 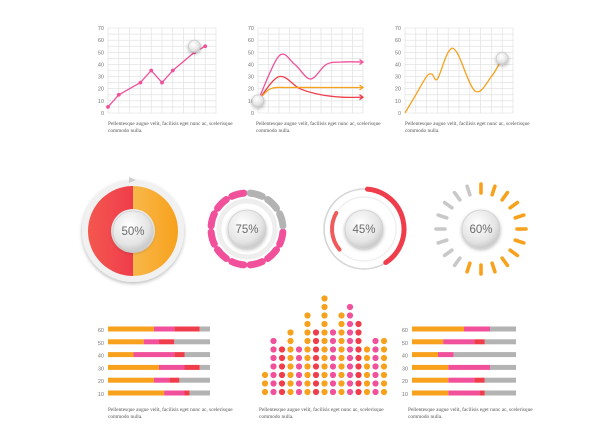 What do you see at coordinates (101, 395) in the screenshot?
I see `bar-category-label: 10` at bounding box center [101, 395].